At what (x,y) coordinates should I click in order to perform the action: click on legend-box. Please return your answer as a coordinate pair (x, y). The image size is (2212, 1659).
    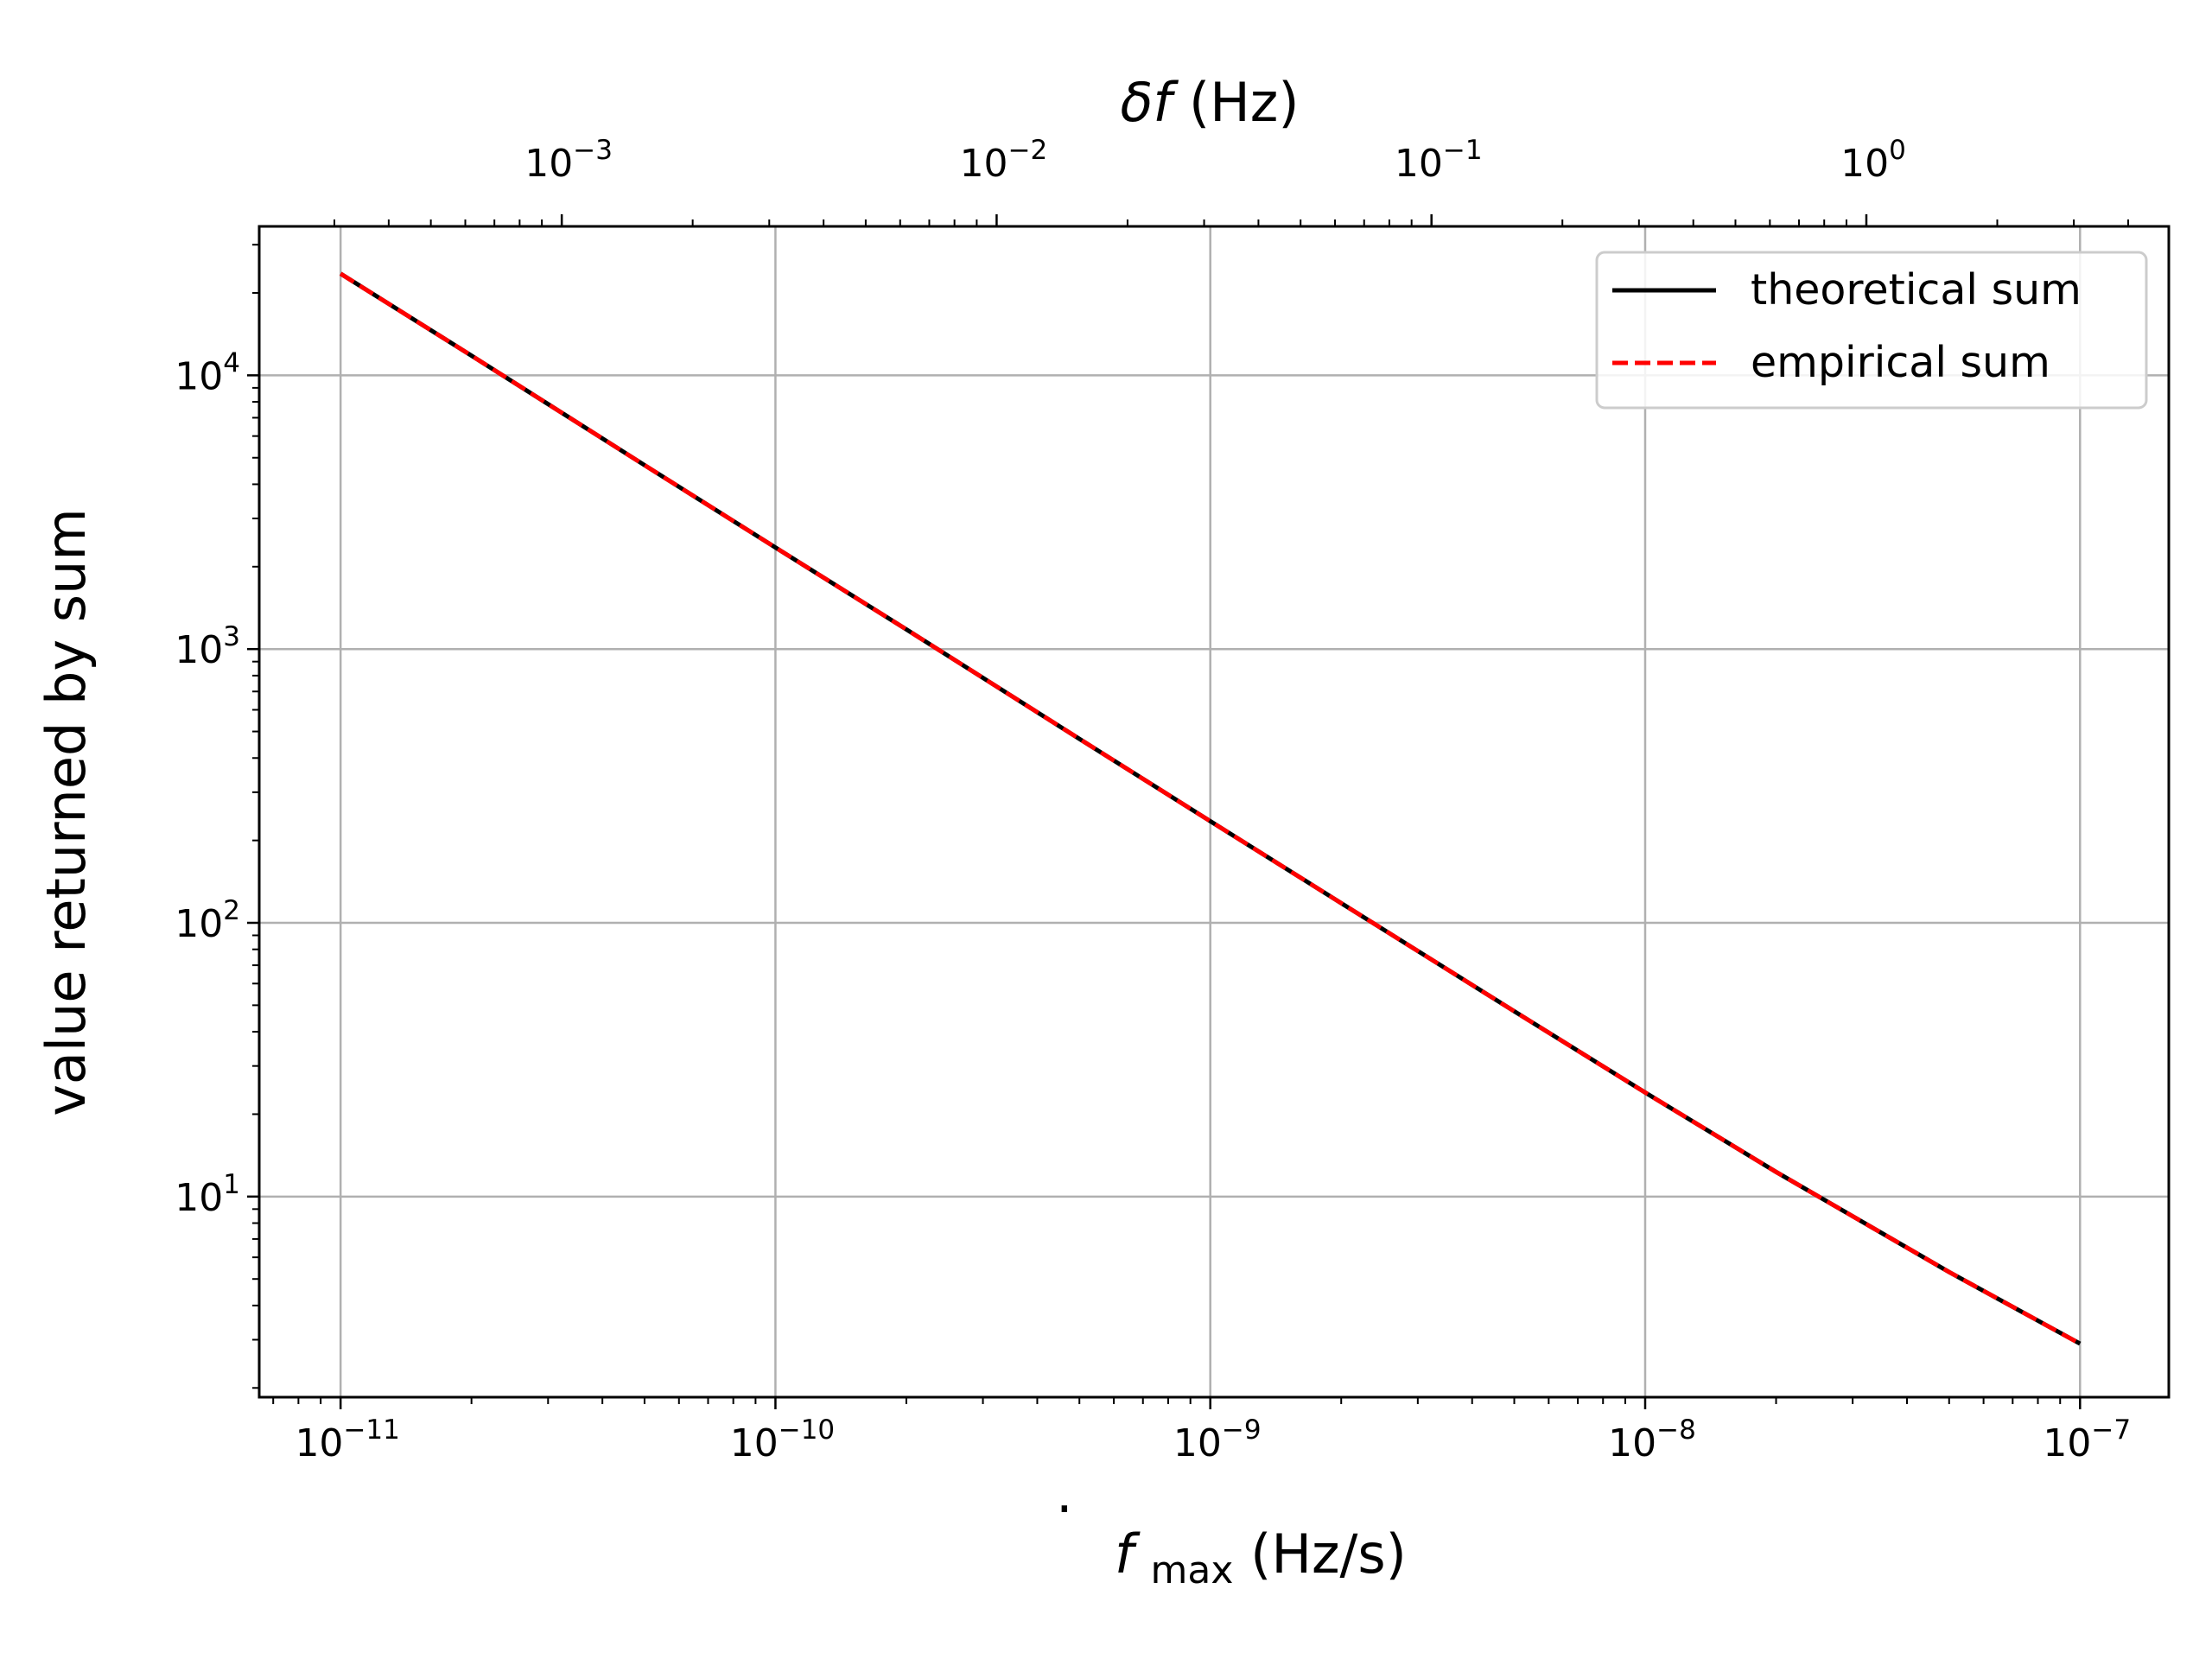
    Looking at the image, I should click on (1871, 330).